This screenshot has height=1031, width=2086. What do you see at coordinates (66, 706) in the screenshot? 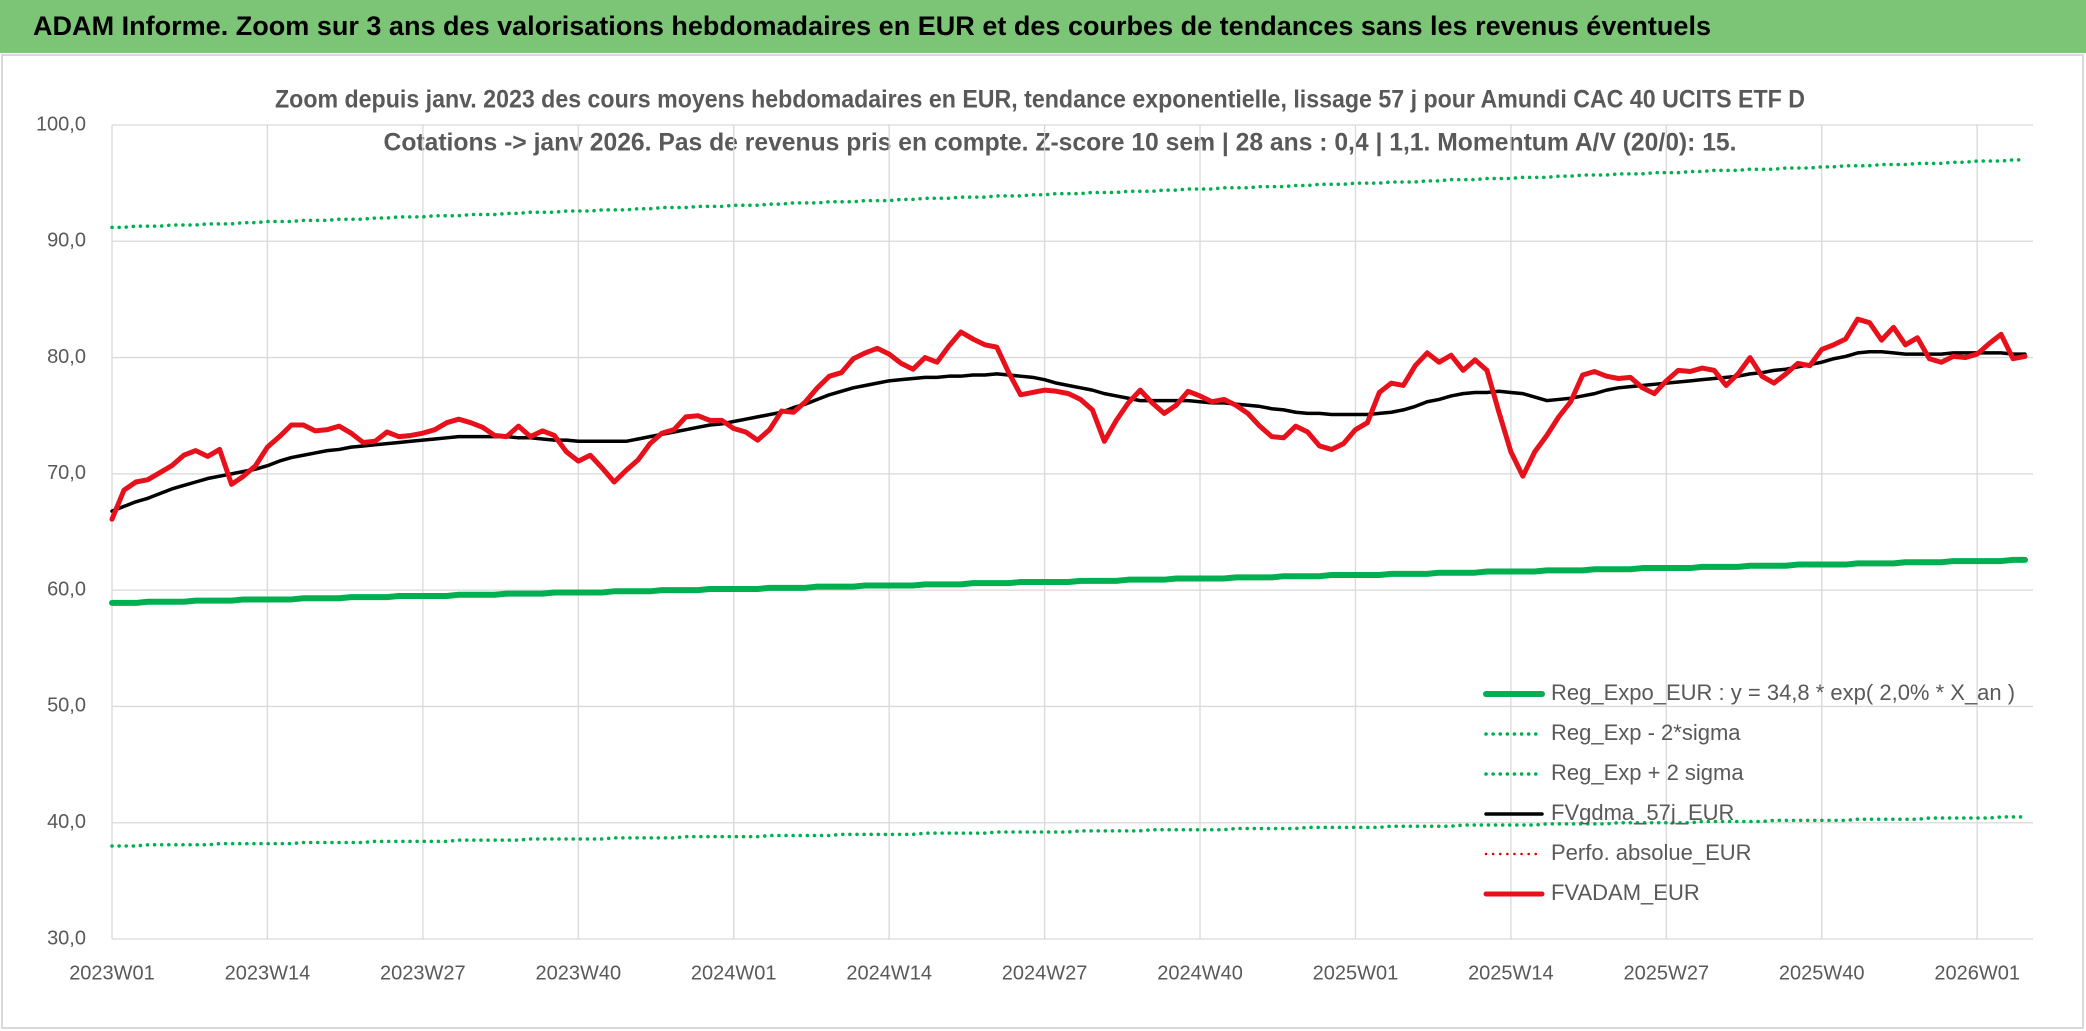
I see `y-tick-label: 50,0` at bounding box center [66, 706].